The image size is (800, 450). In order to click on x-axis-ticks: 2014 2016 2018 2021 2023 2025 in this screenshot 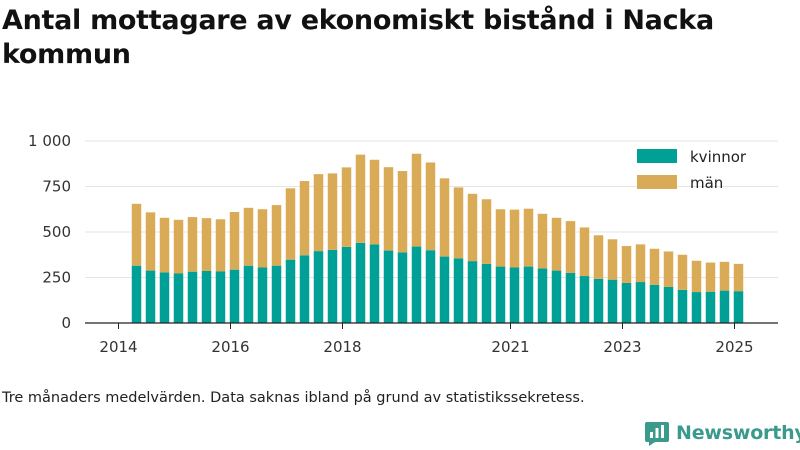, I will do `click(426, 339)`.